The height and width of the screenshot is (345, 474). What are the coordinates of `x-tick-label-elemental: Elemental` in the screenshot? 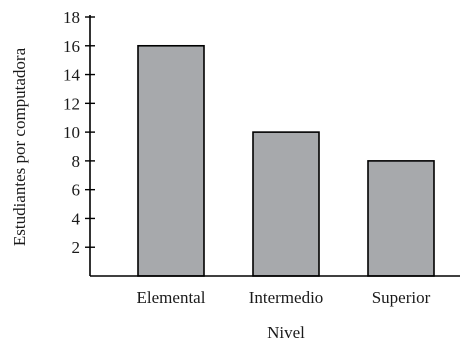 It's located at (171, 297).